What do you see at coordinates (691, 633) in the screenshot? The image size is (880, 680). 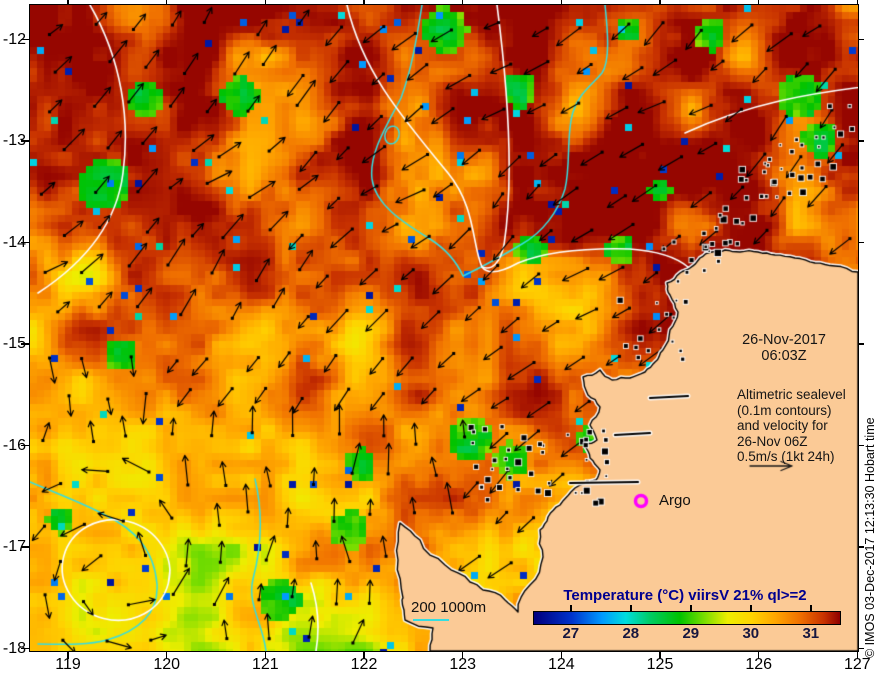 I see `colorbar-tick-label: 29` at bounding box center [691, 633].